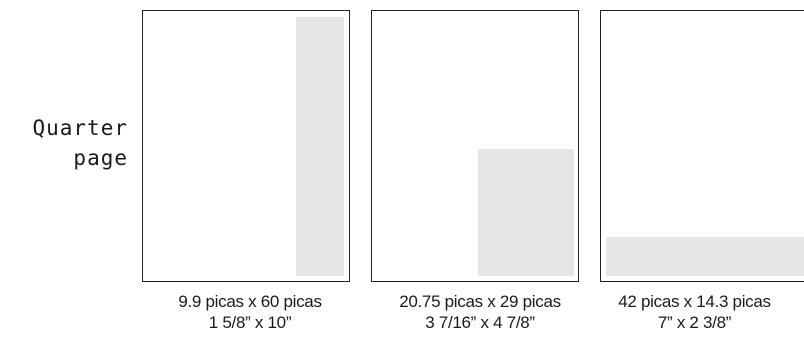  I want to click on ad-area-block, so click(526, 212).